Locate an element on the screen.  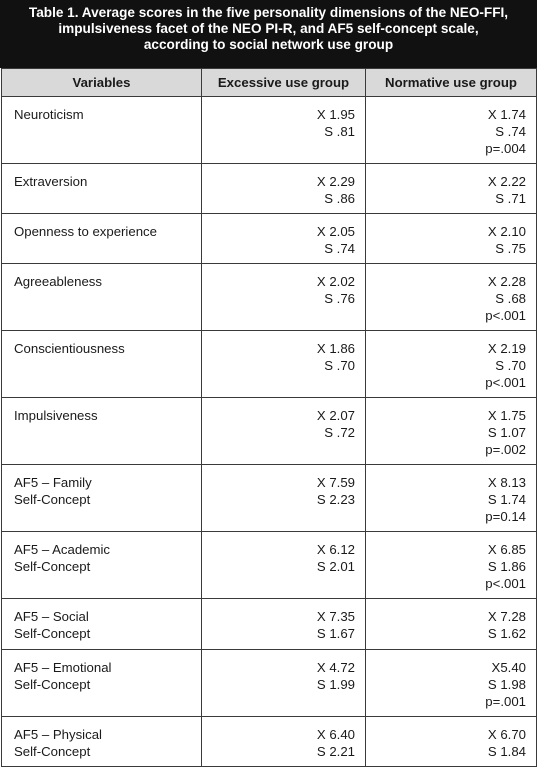
excessive-cell: X 7.35 S 1.67 is located at coordinates (283, 624).